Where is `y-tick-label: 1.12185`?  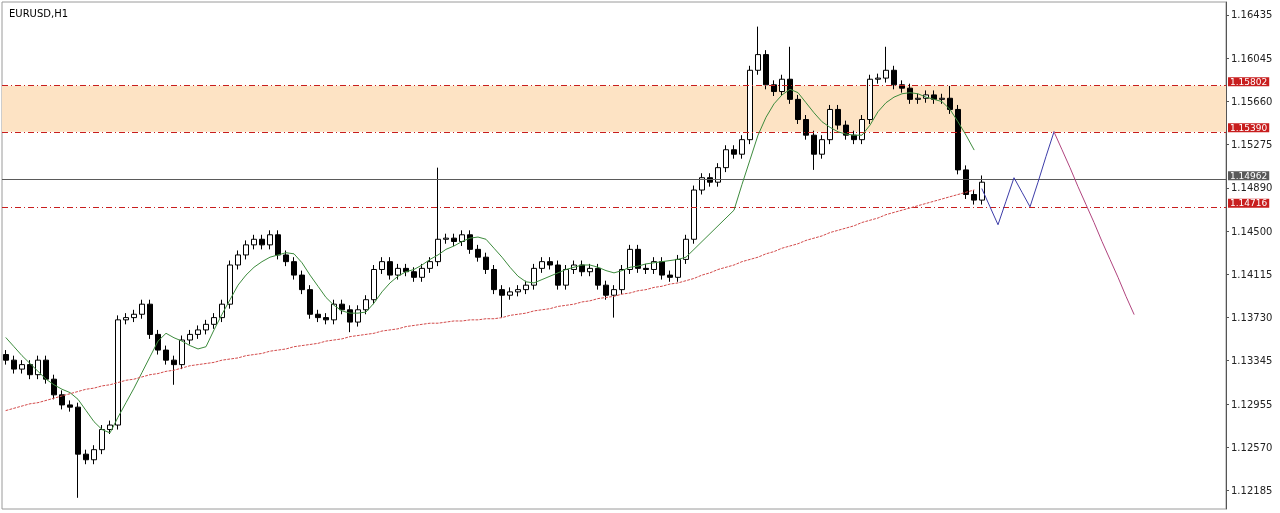 y-tick-label: 1.12185 is located at coordinates (1252, 491).